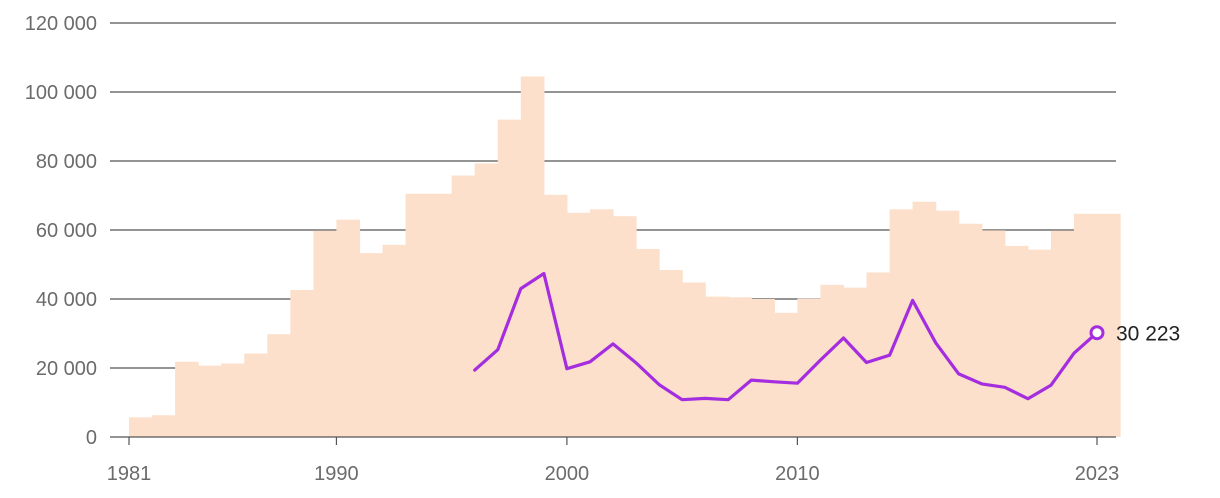 This screenshot has width=1220, height=498. What do you see at coordinates (613, 440) in the screenshot?
I see `x-axis` at bounding box center [613, 440].